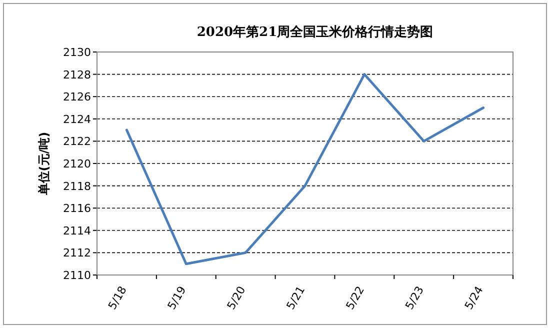  What do you see at coordinates (44, 164) in the screenshot?
I see `y-axis-title: 单位(元/吨)` at bounding box center [44, 164].